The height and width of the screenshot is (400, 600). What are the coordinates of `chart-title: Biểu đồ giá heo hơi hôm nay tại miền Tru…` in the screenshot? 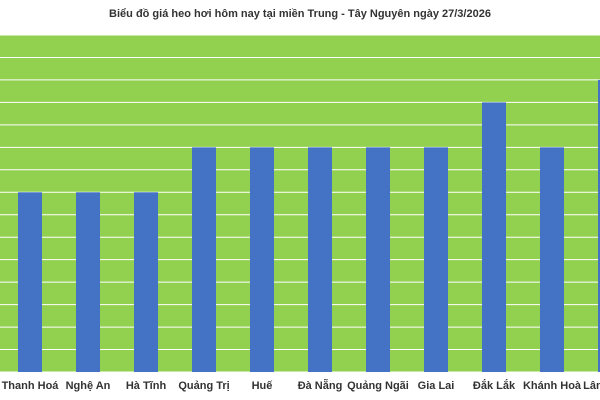 It's located at (300, 14).